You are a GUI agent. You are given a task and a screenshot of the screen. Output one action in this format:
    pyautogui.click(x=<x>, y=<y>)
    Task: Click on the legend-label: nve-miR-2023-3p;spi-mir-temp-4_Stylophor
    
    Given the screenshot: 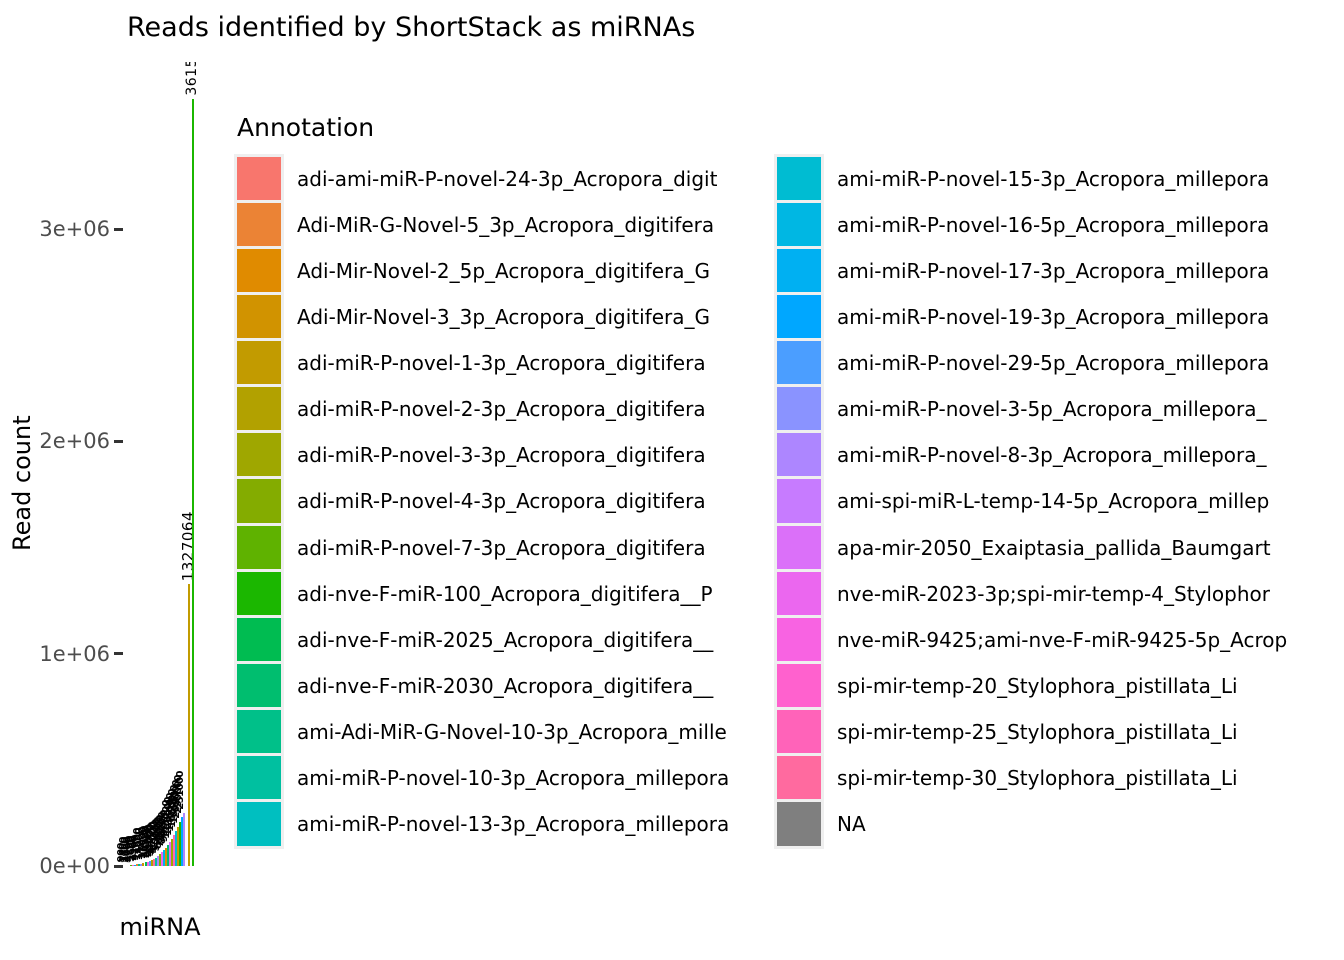 What is the action you would take?
    pyautogui.click(x=1053, y=593)
    